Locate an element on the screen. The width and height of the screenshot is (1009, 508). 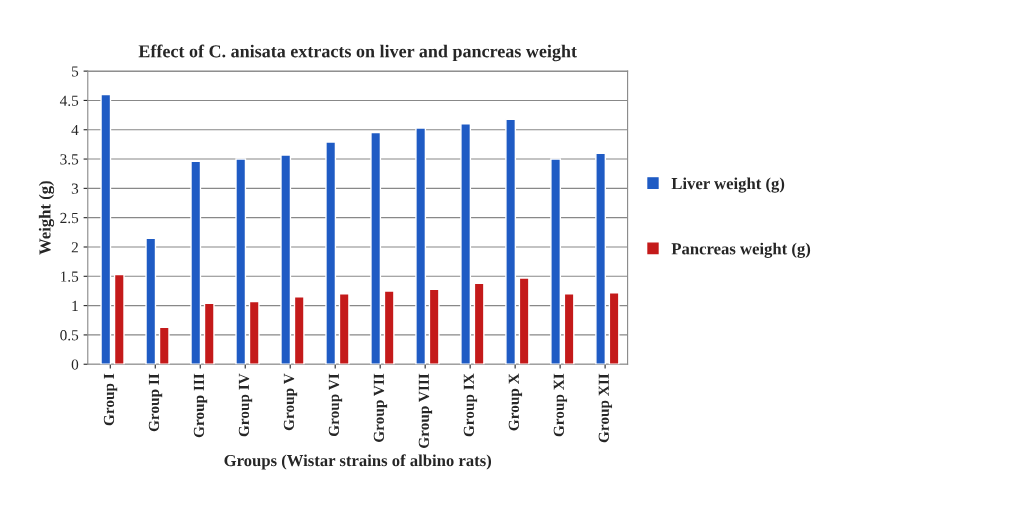
y-tick-label: 0 is located at coordinates (75, 364).